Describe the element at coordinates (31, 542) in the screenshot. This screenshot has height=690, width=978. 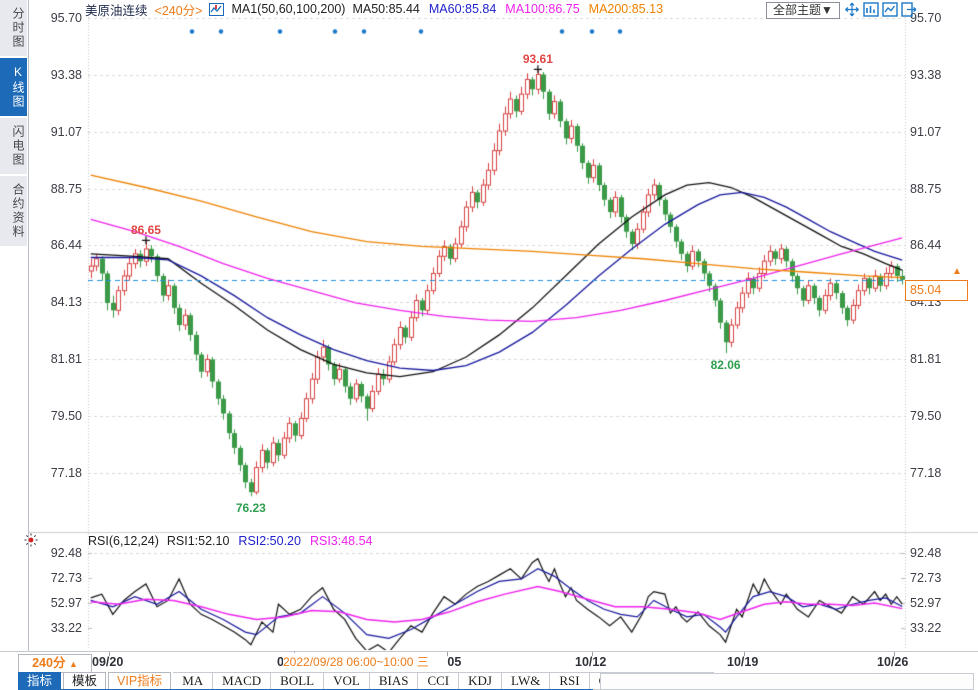
I see `indicator-settings-icon` at that location.